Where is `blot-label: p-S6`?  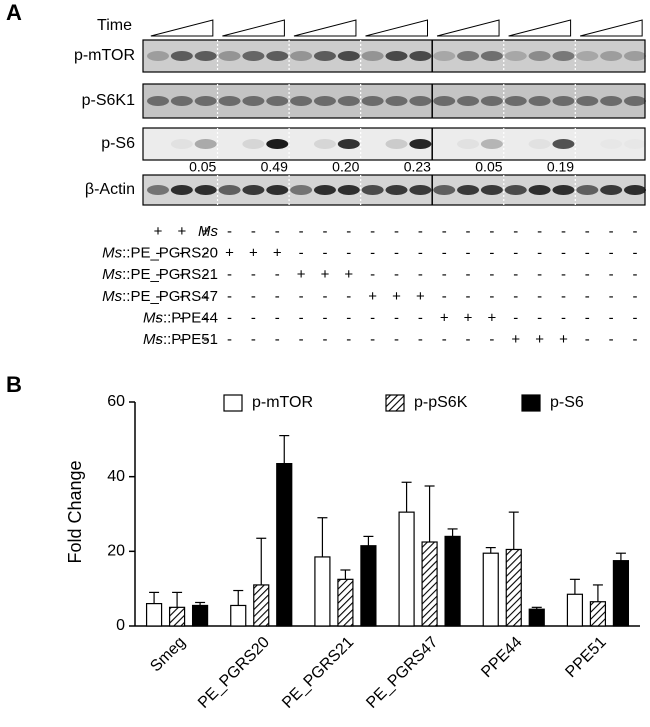
blot-label: p-S6 is located at coordinates (118, 143).